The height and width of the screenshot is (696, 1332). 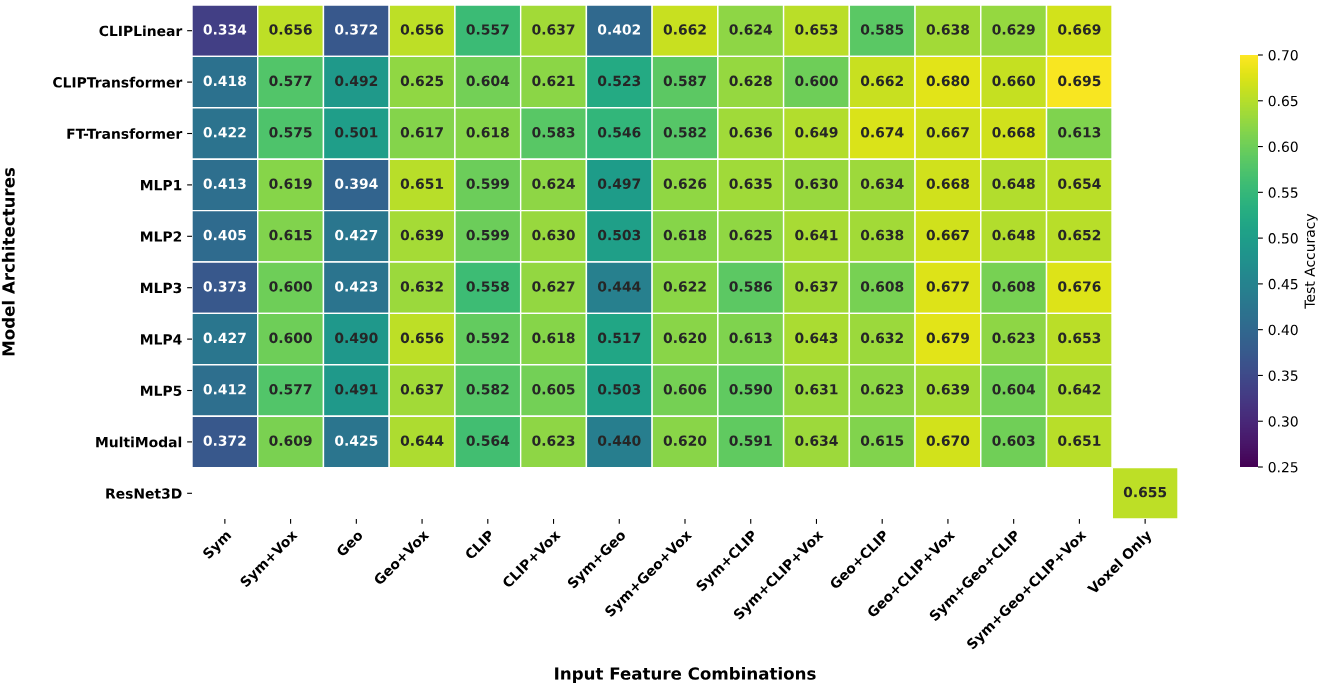 What do you see at coordinates (1079, 29) in the screenshot?
I see `data-label: 0.669` at bounding box center [1079, 29].